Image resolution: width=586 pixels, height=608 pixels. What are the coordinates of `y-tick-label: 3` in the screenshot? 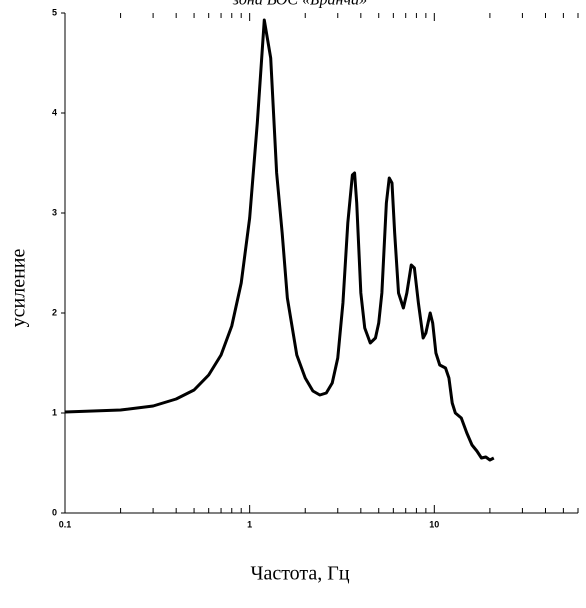 It's located at (54, 212).